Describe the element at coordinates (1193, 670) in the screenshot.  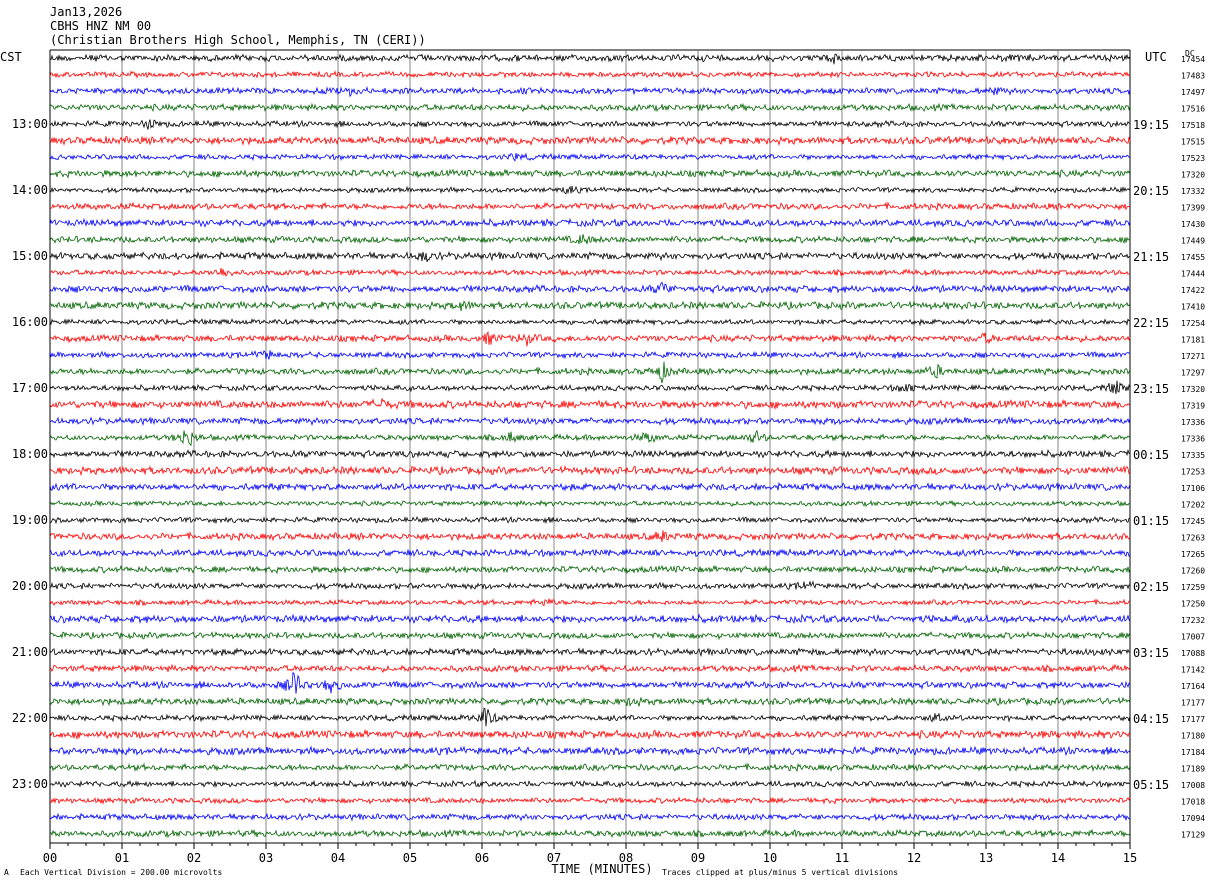
I see `dc-offset-label: 17142` at that location.